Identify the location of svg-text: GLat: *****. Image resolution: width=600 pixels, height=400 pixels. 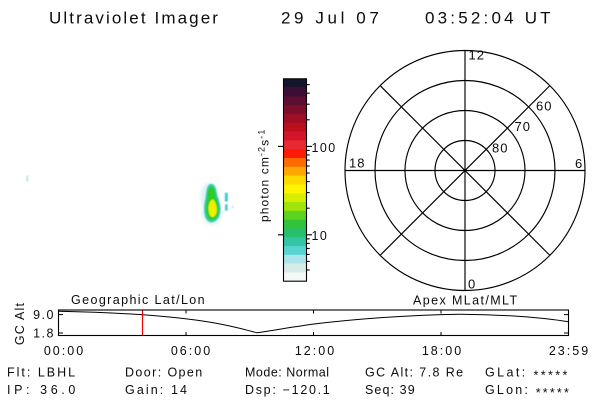
(527, 374).